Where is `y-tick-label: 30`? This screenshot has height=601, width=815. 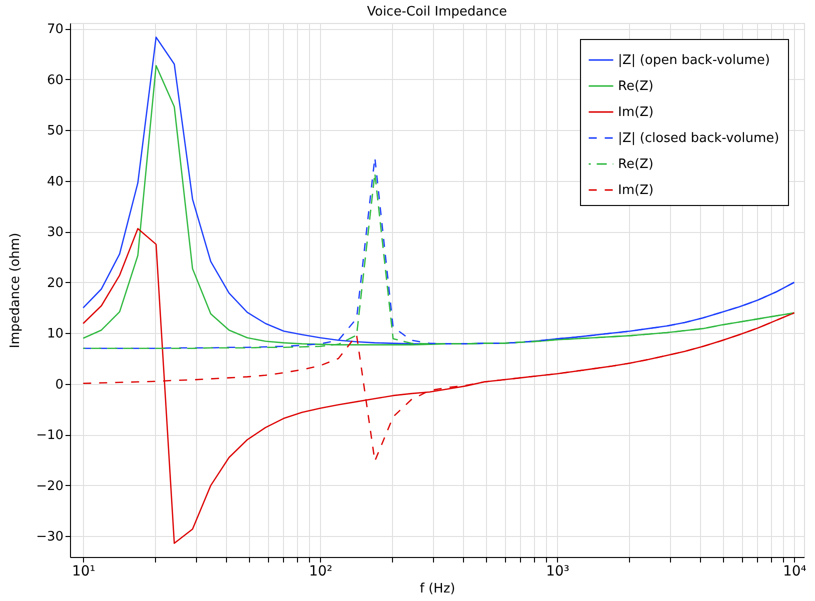 y-tick-label: 30 is located at coordinates (55, 232).